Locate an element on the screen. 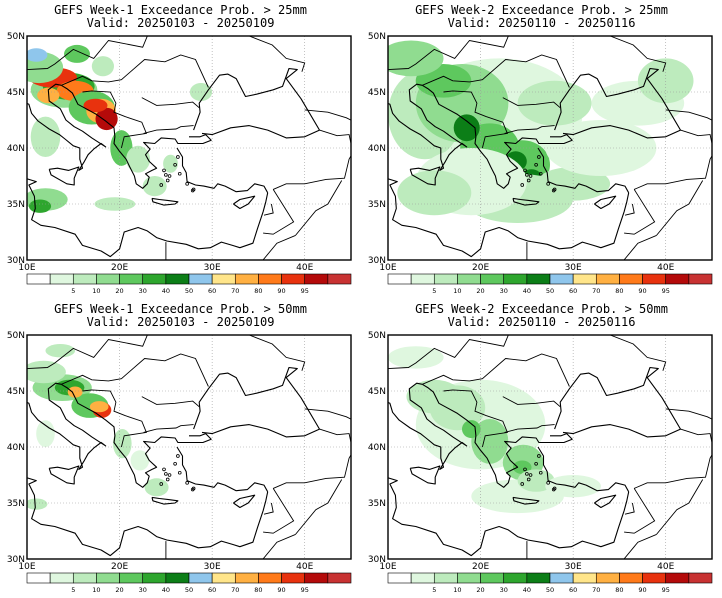  lon-tick-label: 30E is located at coordinates (212, 567).